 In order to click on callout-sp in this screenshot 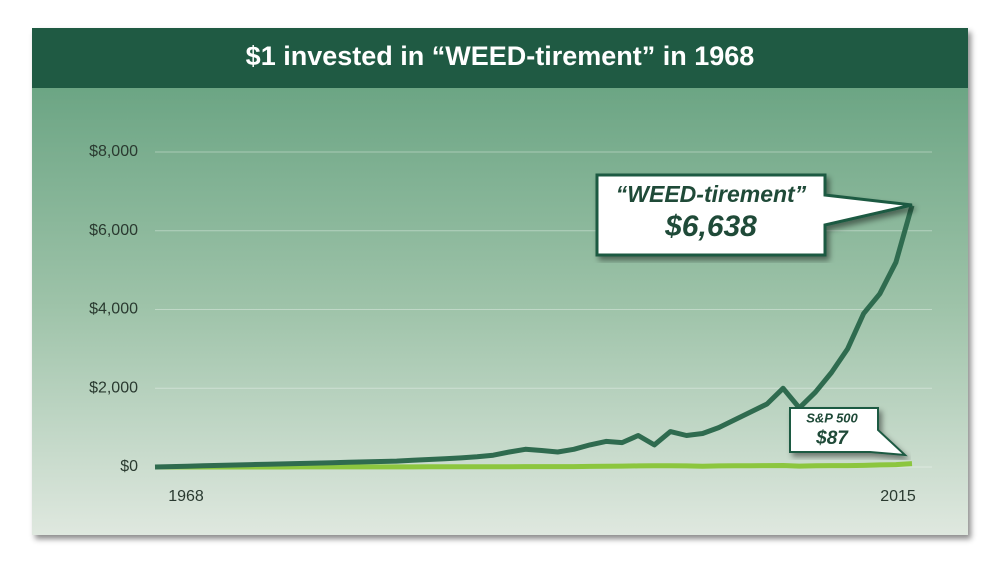, I will do `click(848, 432)`.